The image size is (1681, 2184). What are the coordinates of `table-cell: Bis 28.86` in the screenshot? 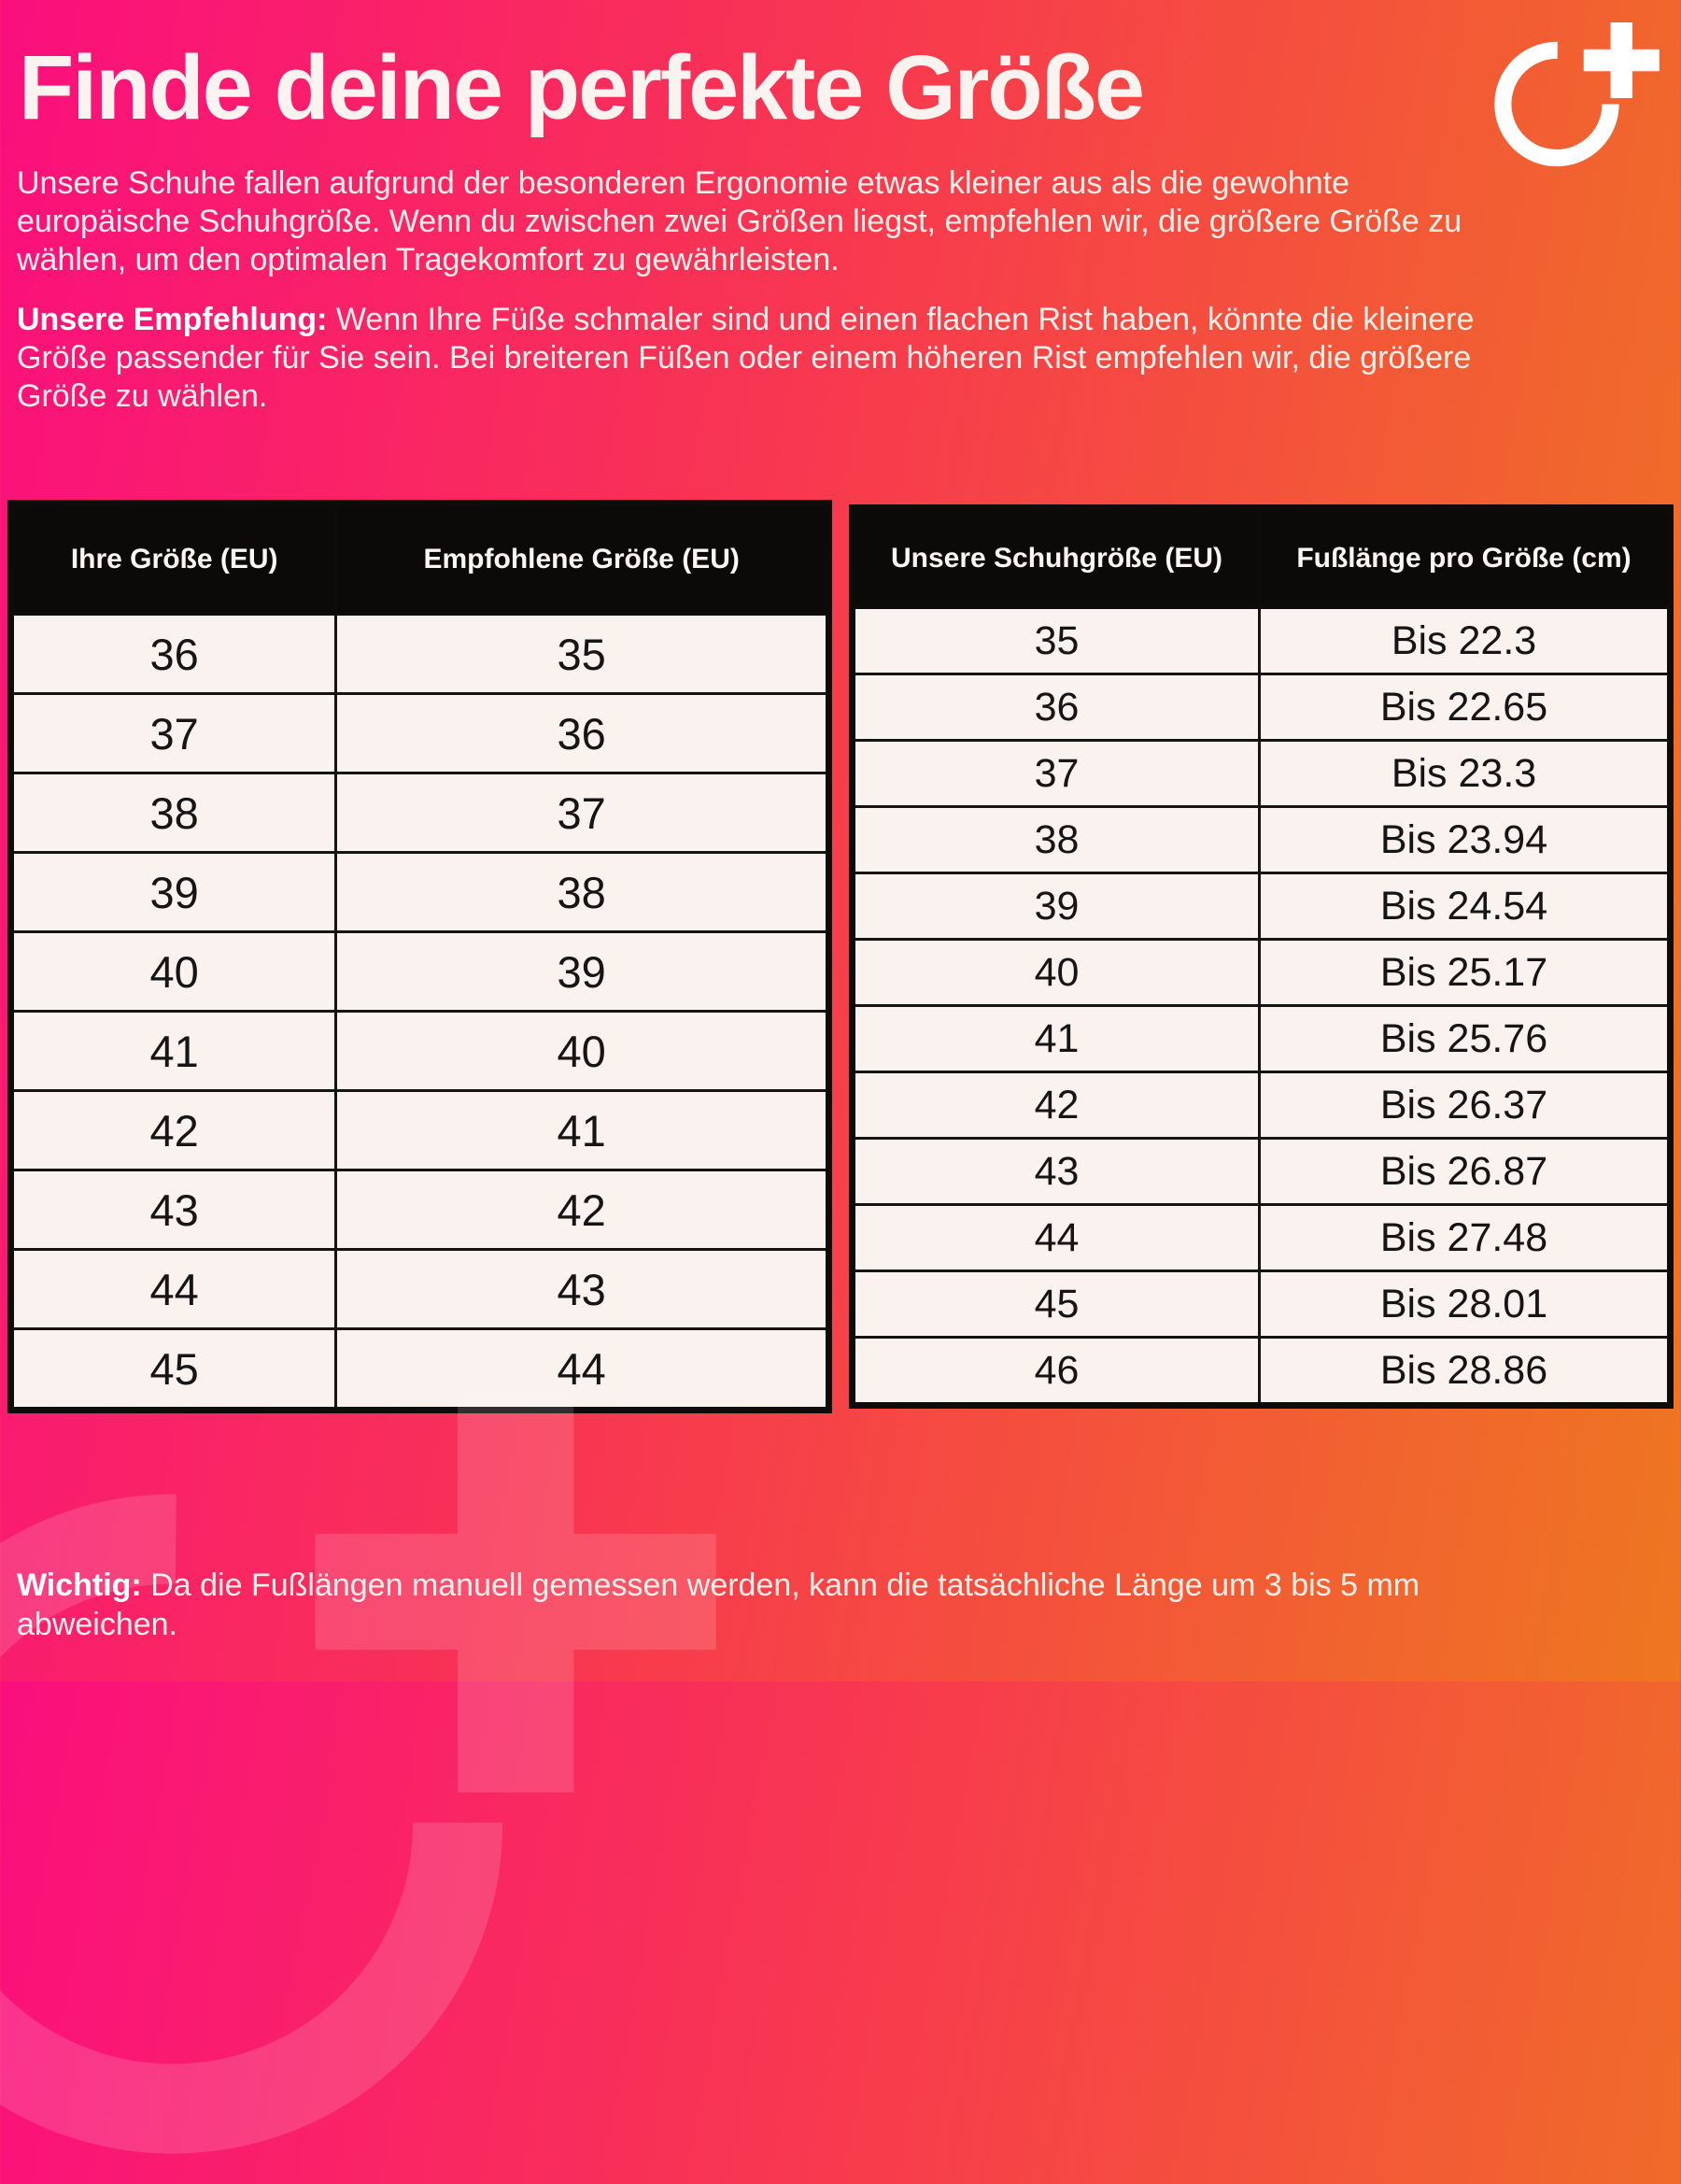 It's located at (1465, 1371).